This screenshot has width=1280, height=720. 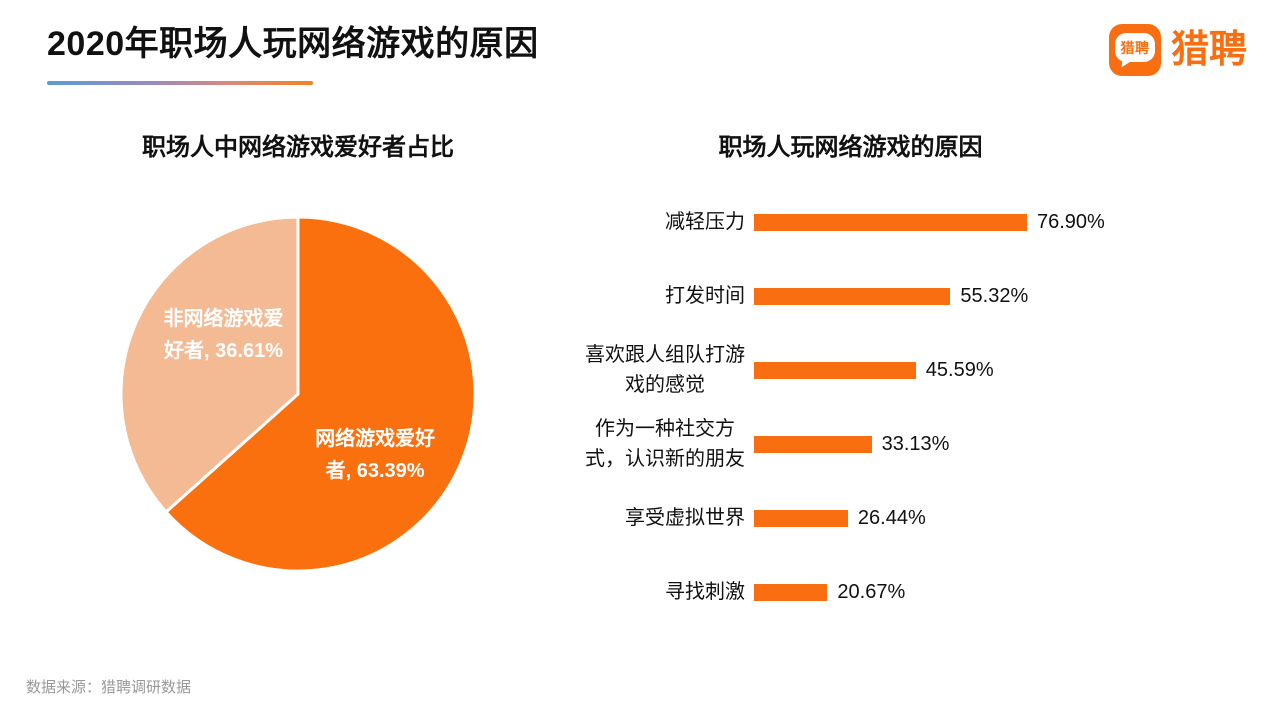 I want to click on bar-chart-title: 职场人玩网络游戏的原因, so click(x=850, y=147).